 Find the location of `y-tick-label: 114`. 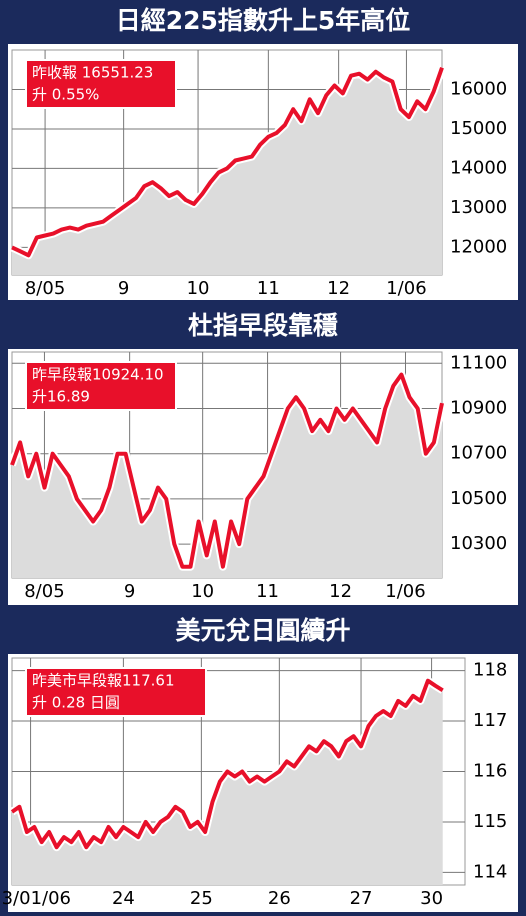

y-tick-label: 114 is located at coordinates (490, 871).